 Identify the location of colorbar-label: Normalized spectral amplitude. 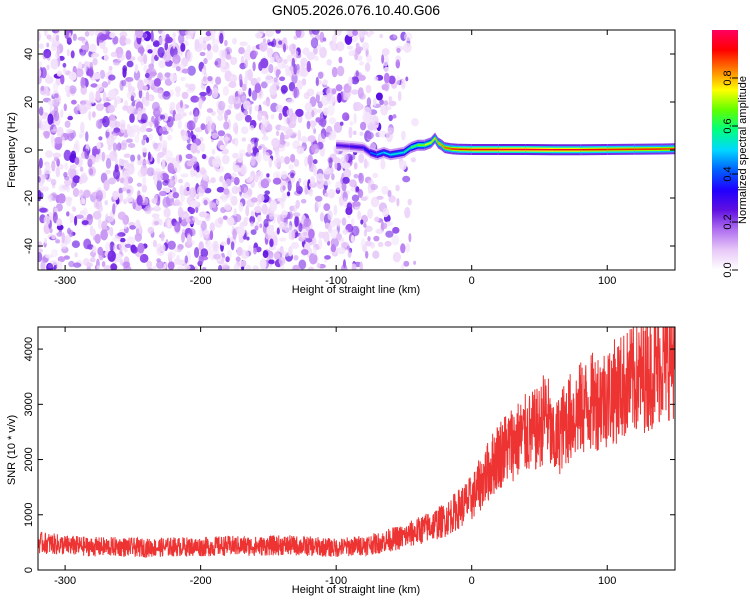
(743, 150).